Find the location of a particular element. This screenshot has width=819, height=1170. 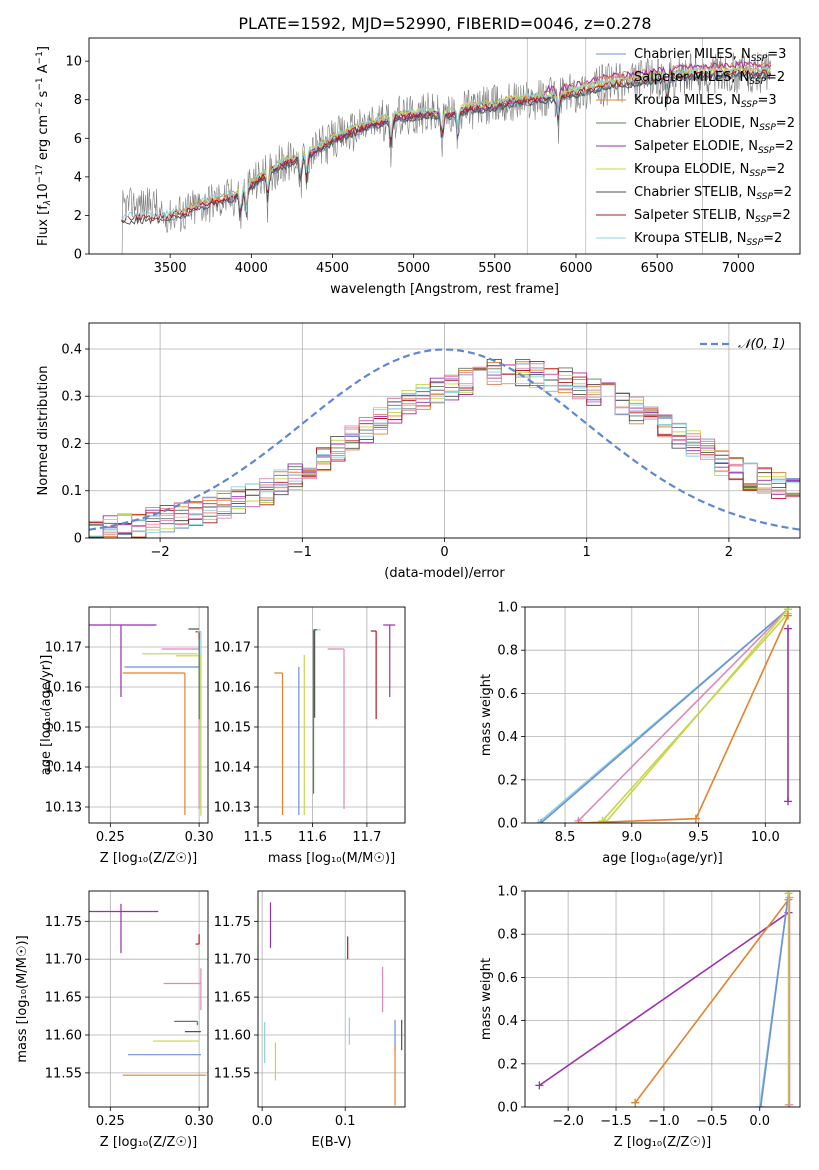

legend-label: Chabrier MILES, N is located at coordinates (692, 54).